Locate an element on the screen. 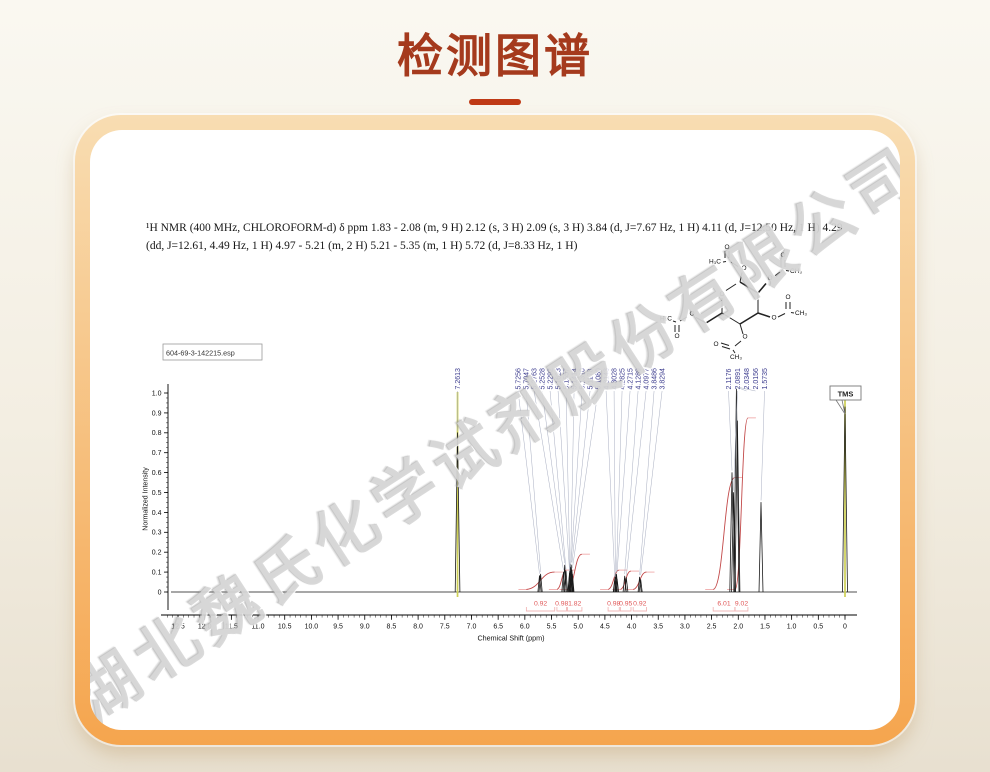 Image resolution: width=990 pixels, height=772 pixels. page-header: 检测图谱 is located at coordinates (495, 52).